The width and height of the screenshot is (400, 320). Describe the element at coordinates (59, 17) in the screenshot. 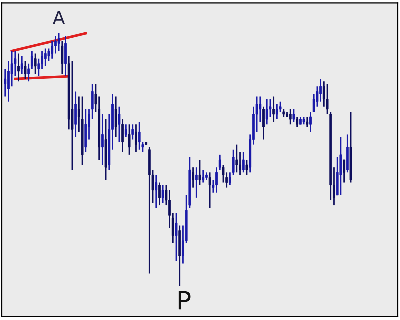

I see `text: A` at that location.